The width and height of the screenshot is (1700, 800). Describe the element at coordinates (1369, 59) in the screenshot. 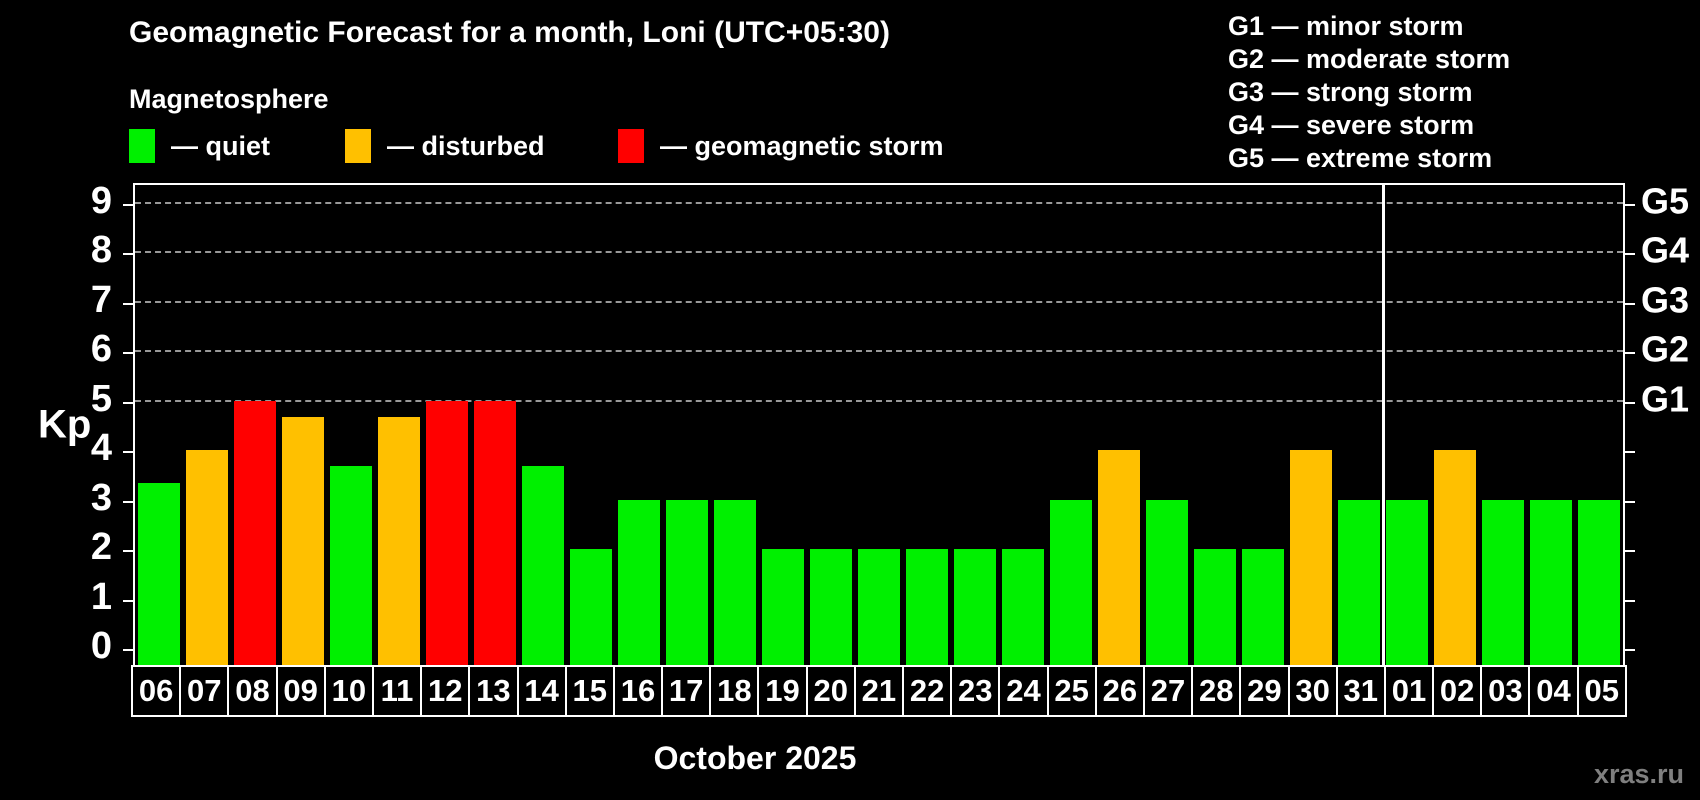

I see `storm-scale-row-G2: G2 — moderate storm` at that location.